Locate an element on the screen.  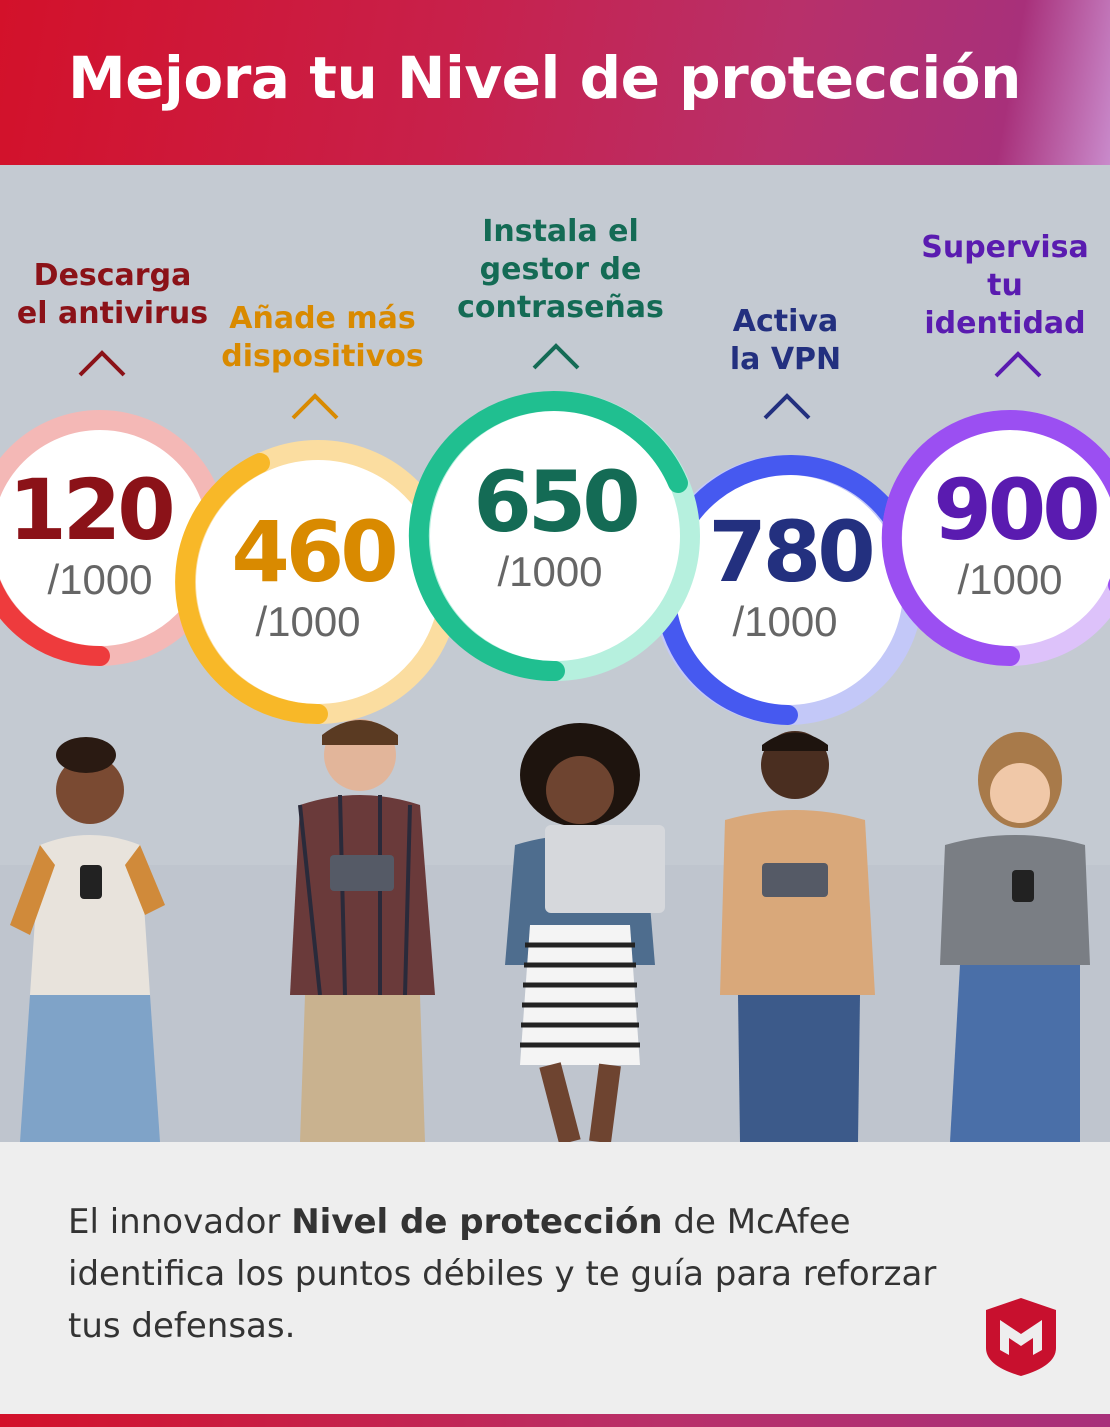
step-label-identity: Supervisa tu identidad is located at coordinates (1005, 286).